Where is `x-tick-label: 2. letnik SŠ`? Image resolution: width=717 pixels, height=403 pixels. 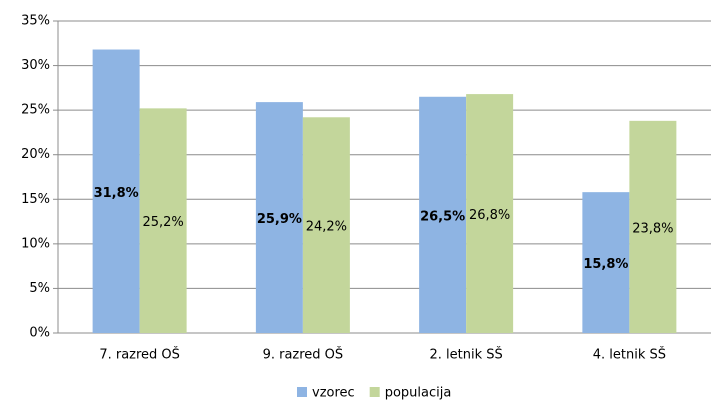 x-tick-label: 2. letnik SŠ is located at coordinates (465, 355).